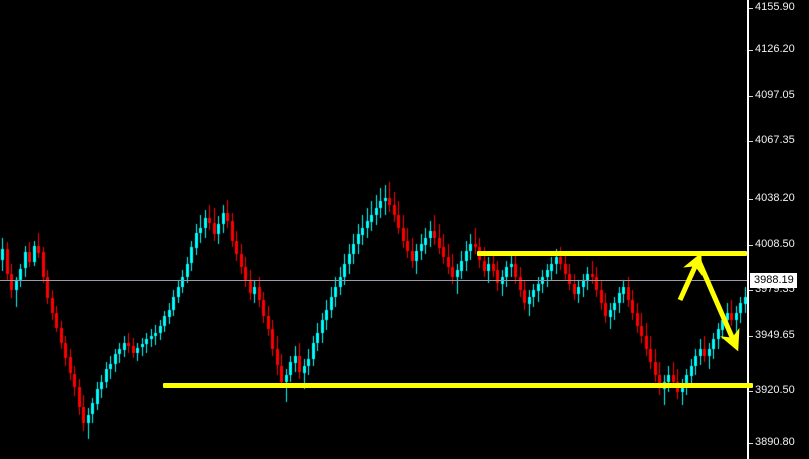 This screenshot has width=809, height=459. What do you see at coordinates (775, 244) in the screenshot?
I see `price-axis-label: 4008.50` at bounding box center [775, 244].